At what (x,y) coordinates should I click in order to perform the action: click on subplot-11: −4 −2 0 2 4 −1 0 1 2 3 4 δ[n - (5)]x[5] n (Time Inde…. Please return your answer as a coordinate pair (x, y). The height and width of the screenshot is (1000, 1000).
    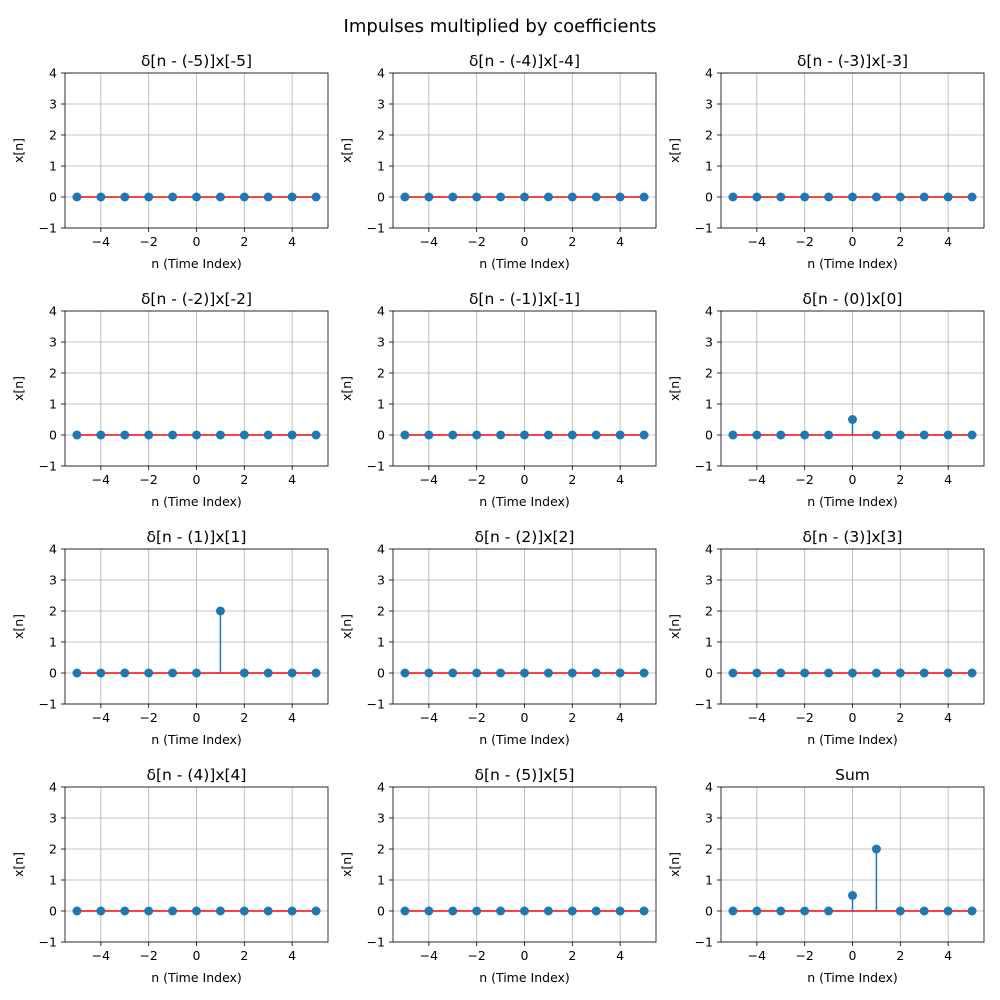
    Looking at the image, I should click on (498, 875).